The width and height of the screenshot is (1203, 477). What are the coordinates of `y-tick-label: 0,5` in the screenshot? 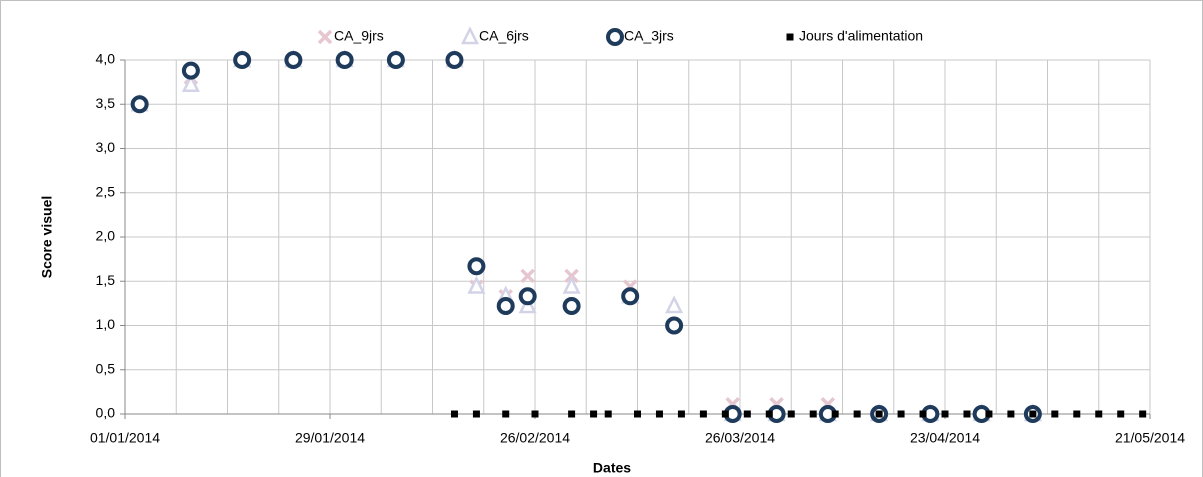 It's located at (106, 368).